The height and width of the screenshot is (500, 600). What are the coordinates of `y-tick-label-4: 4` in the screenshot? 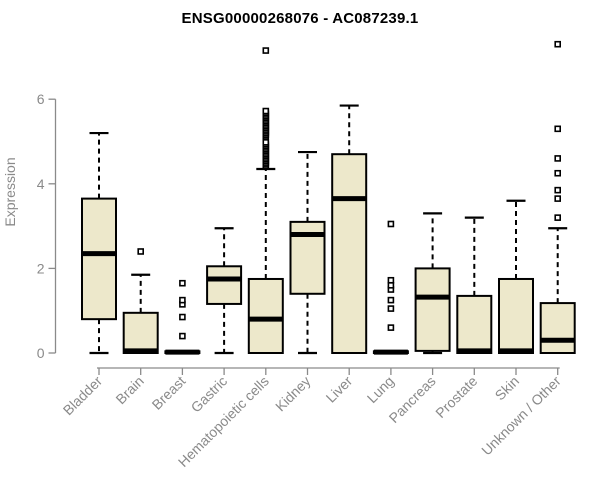 It's located at (41, 184).